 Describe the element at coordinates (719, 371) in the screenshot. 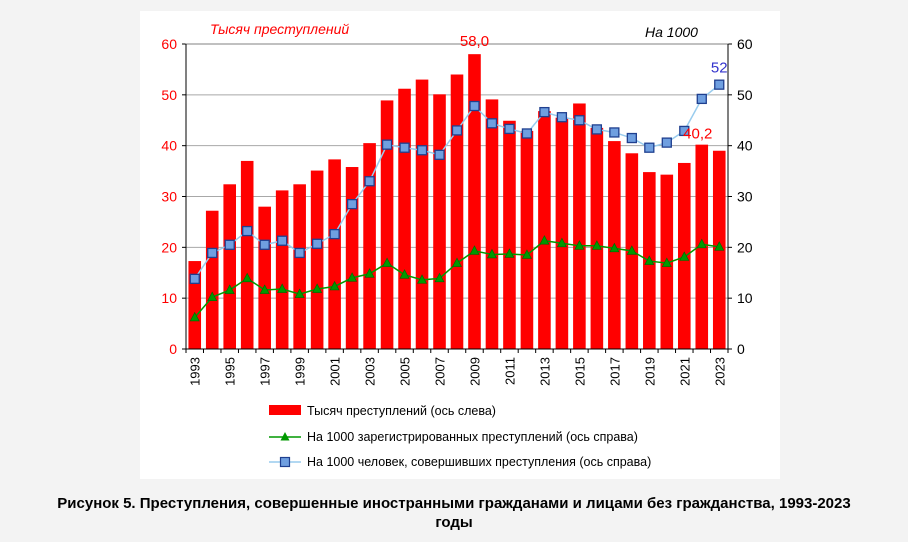

I see `x-tick-label: 2023` at that location.